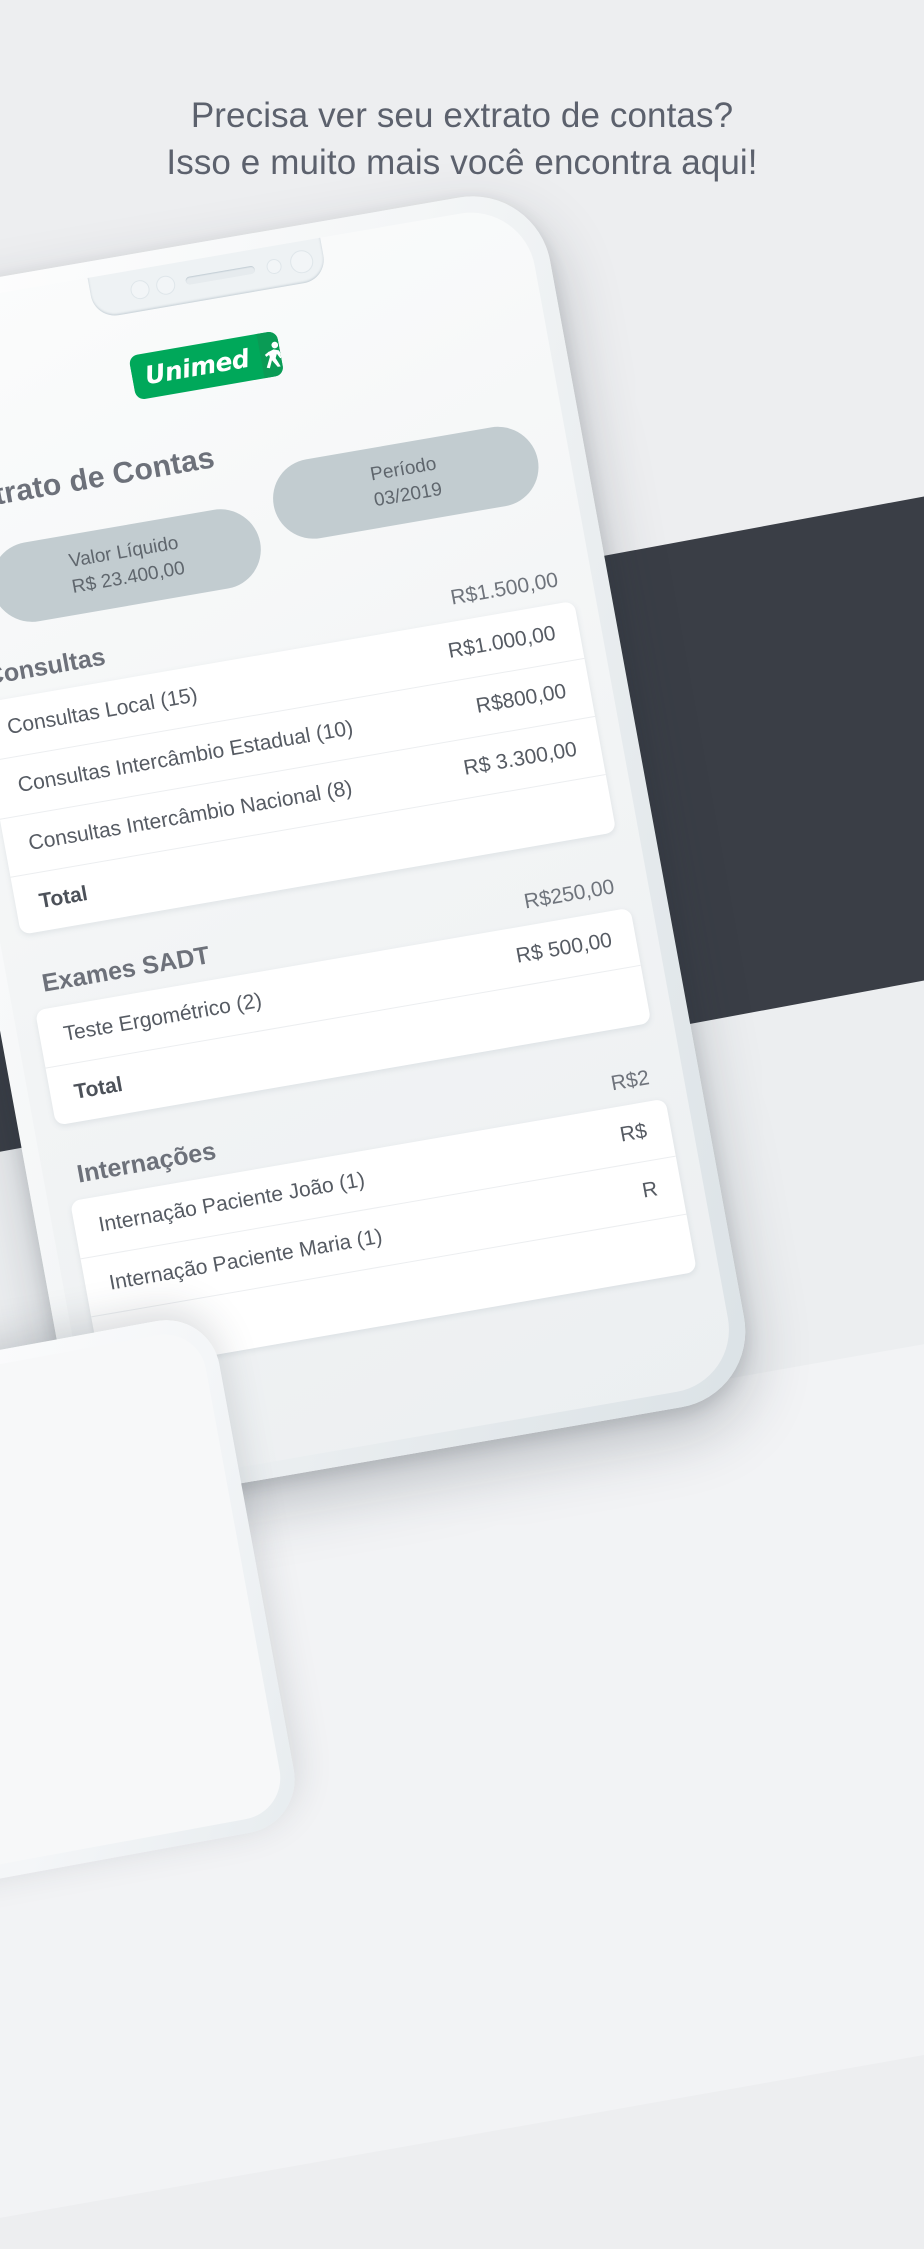 This screenshot has height=2249, width=924. I want to click on row-value: R$800,00, so click(521, 698).